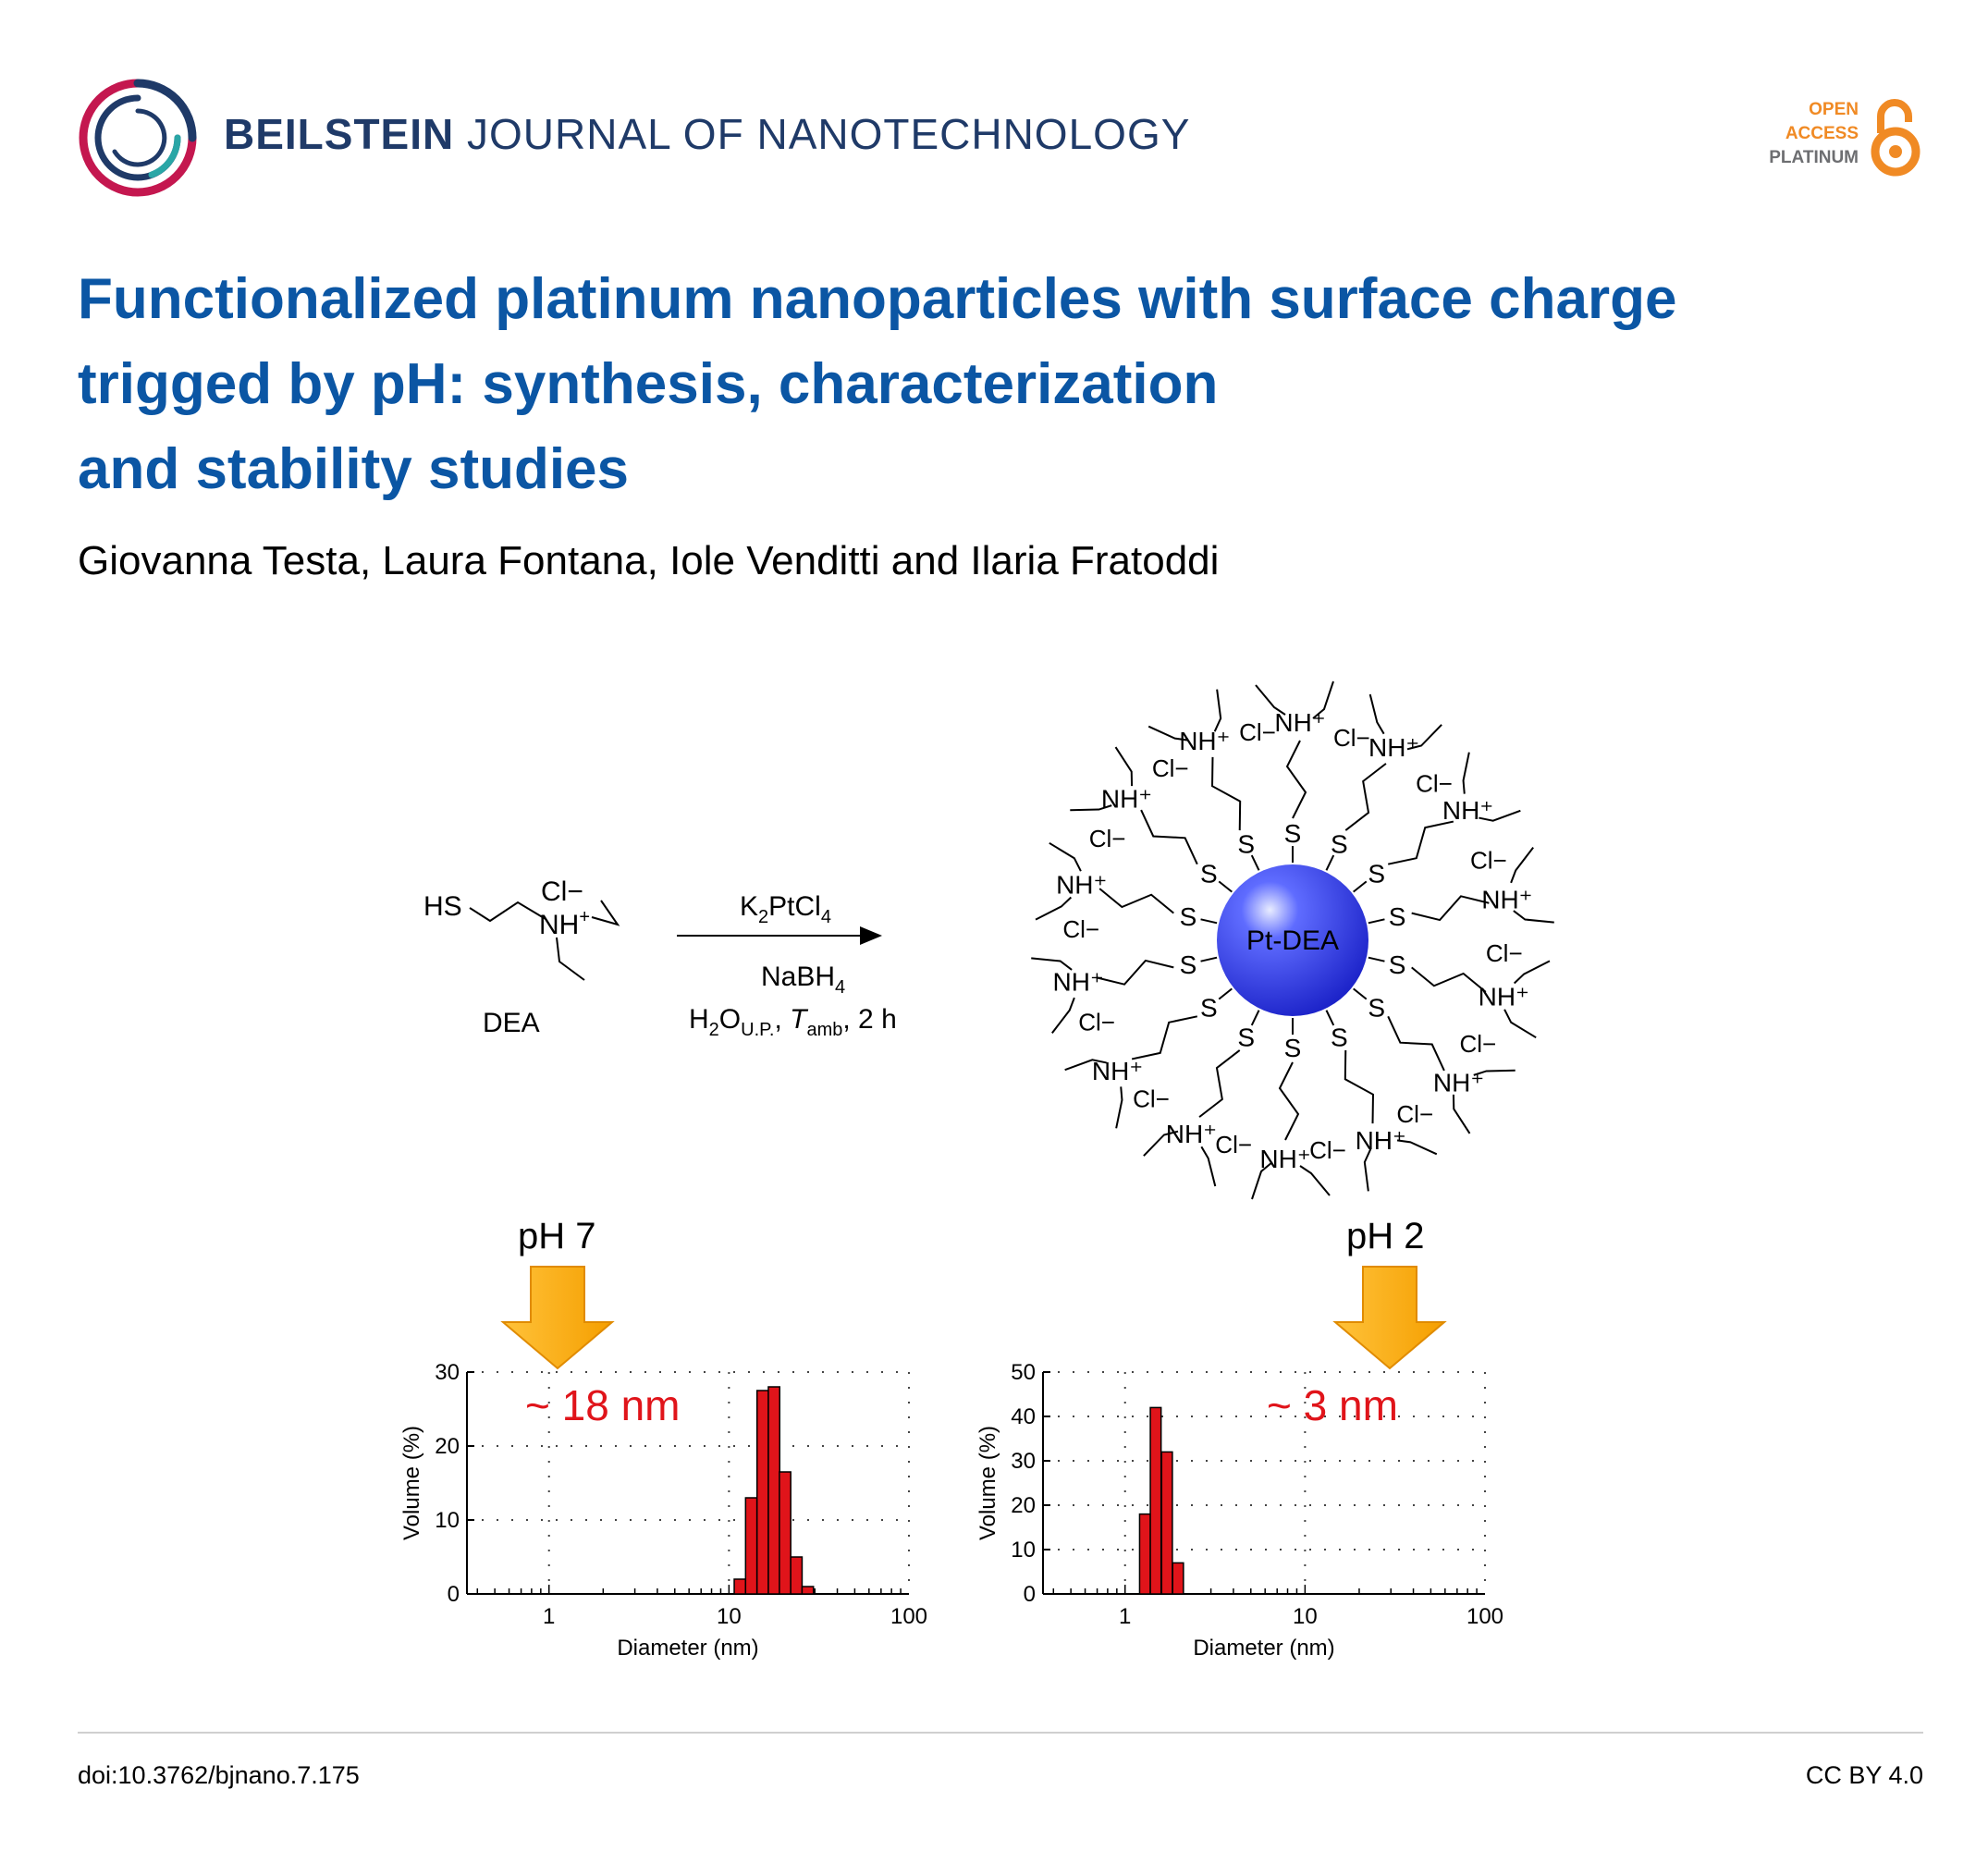 The width and height of the screenshot is (1988, 1863). What do you see at coordinates (1030, 1594) in the screenshot?
I see `chart-ph2-y-tick-label: 0` at bounding box center [1030, 1594].